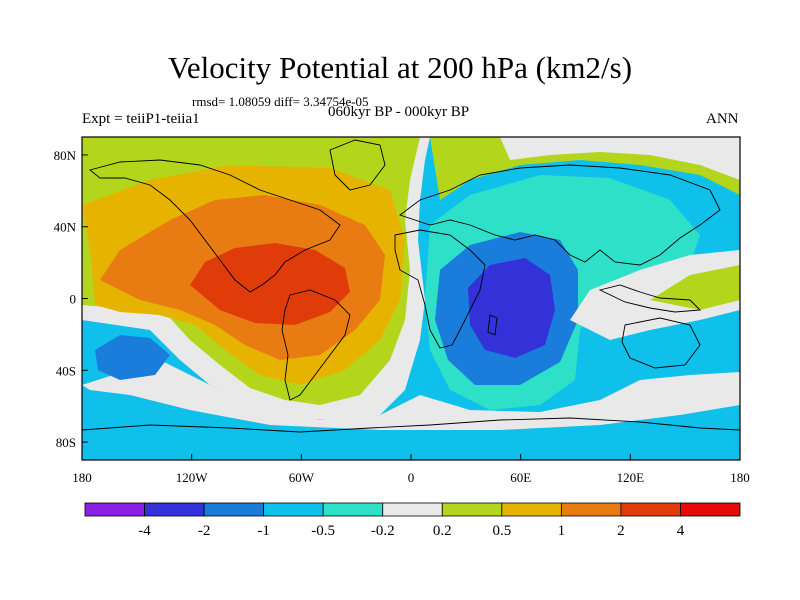  What do you see at coordinates (411, 440) in the screenshot?
I see `contour-cyan-south` at bounding box center [411, 440].